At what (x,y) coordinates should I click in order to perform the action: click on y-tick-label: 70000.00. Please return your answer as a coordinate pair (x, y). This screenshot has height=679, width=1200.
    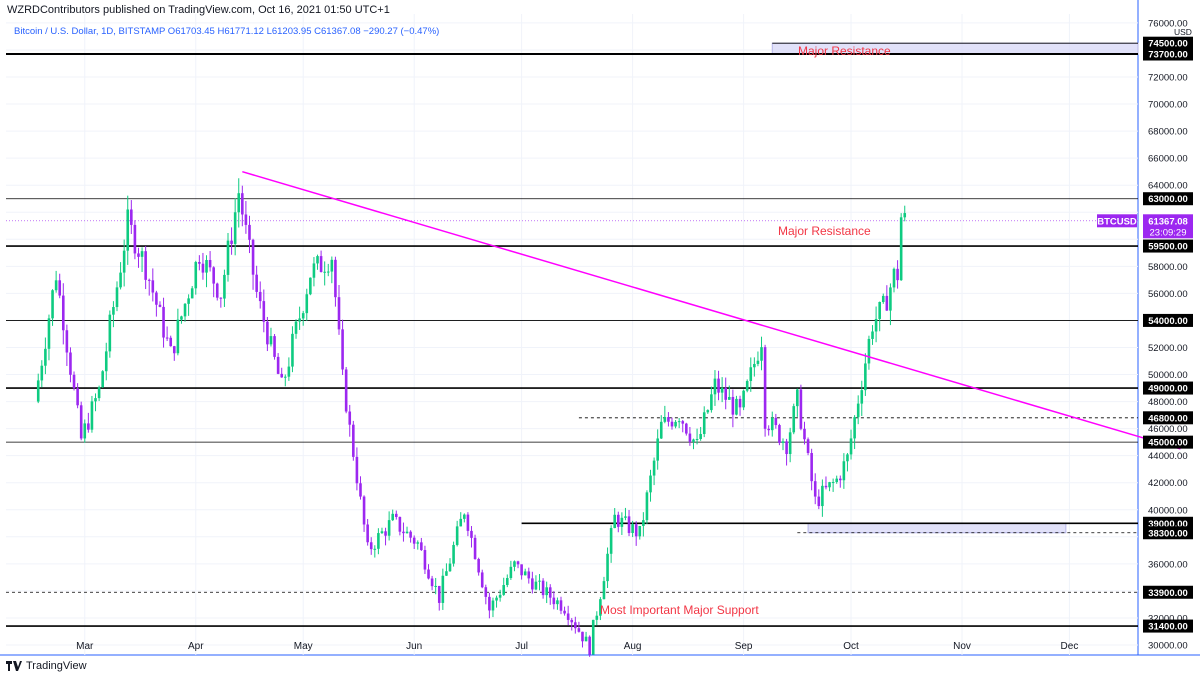
    Looking at the image, I should click on (1168, 105).